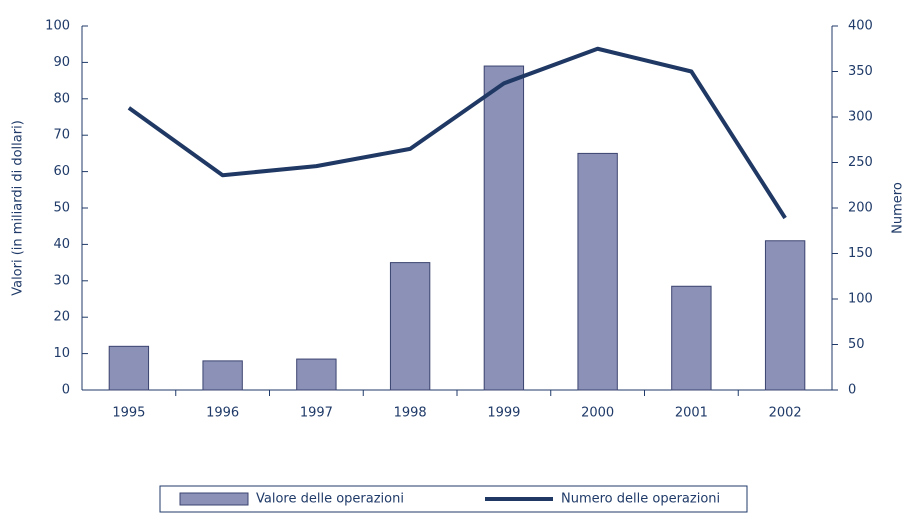 Image resolution: width=908 pixels, height=513 pixels. I want to click on y-tick-label: 100, so click(57, 26).